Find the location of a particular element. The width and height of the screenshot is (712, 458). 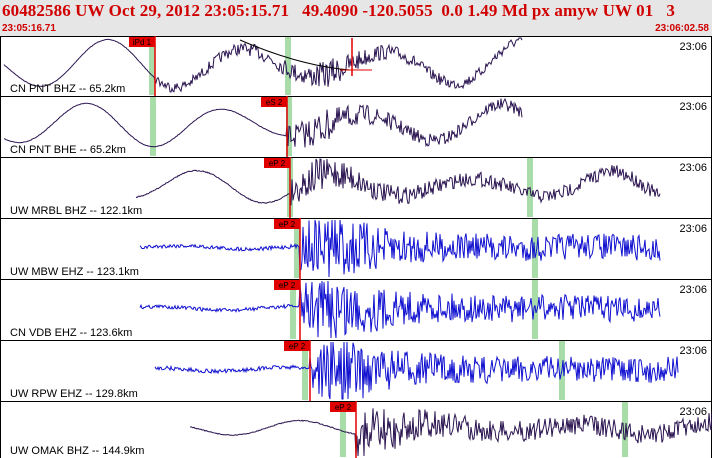

channel-panel: eP 2 23:06 CN VDB EHZ -- 123.6km is located at coordinates (356, 310).